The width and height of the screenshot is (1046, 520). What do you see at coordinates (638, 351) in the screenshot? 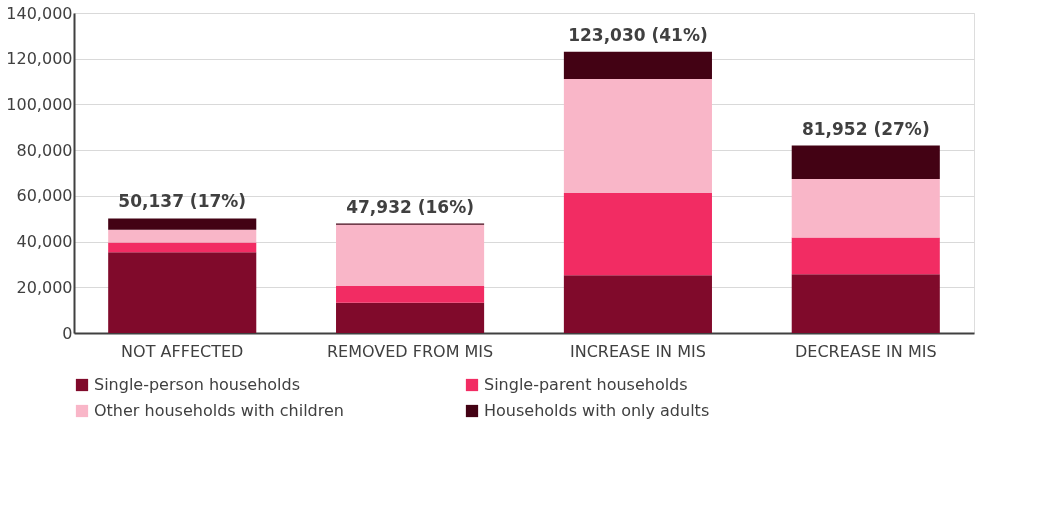
I see `x-tick-label: INCREASE IN MIS` at bounding box center [638, 351].